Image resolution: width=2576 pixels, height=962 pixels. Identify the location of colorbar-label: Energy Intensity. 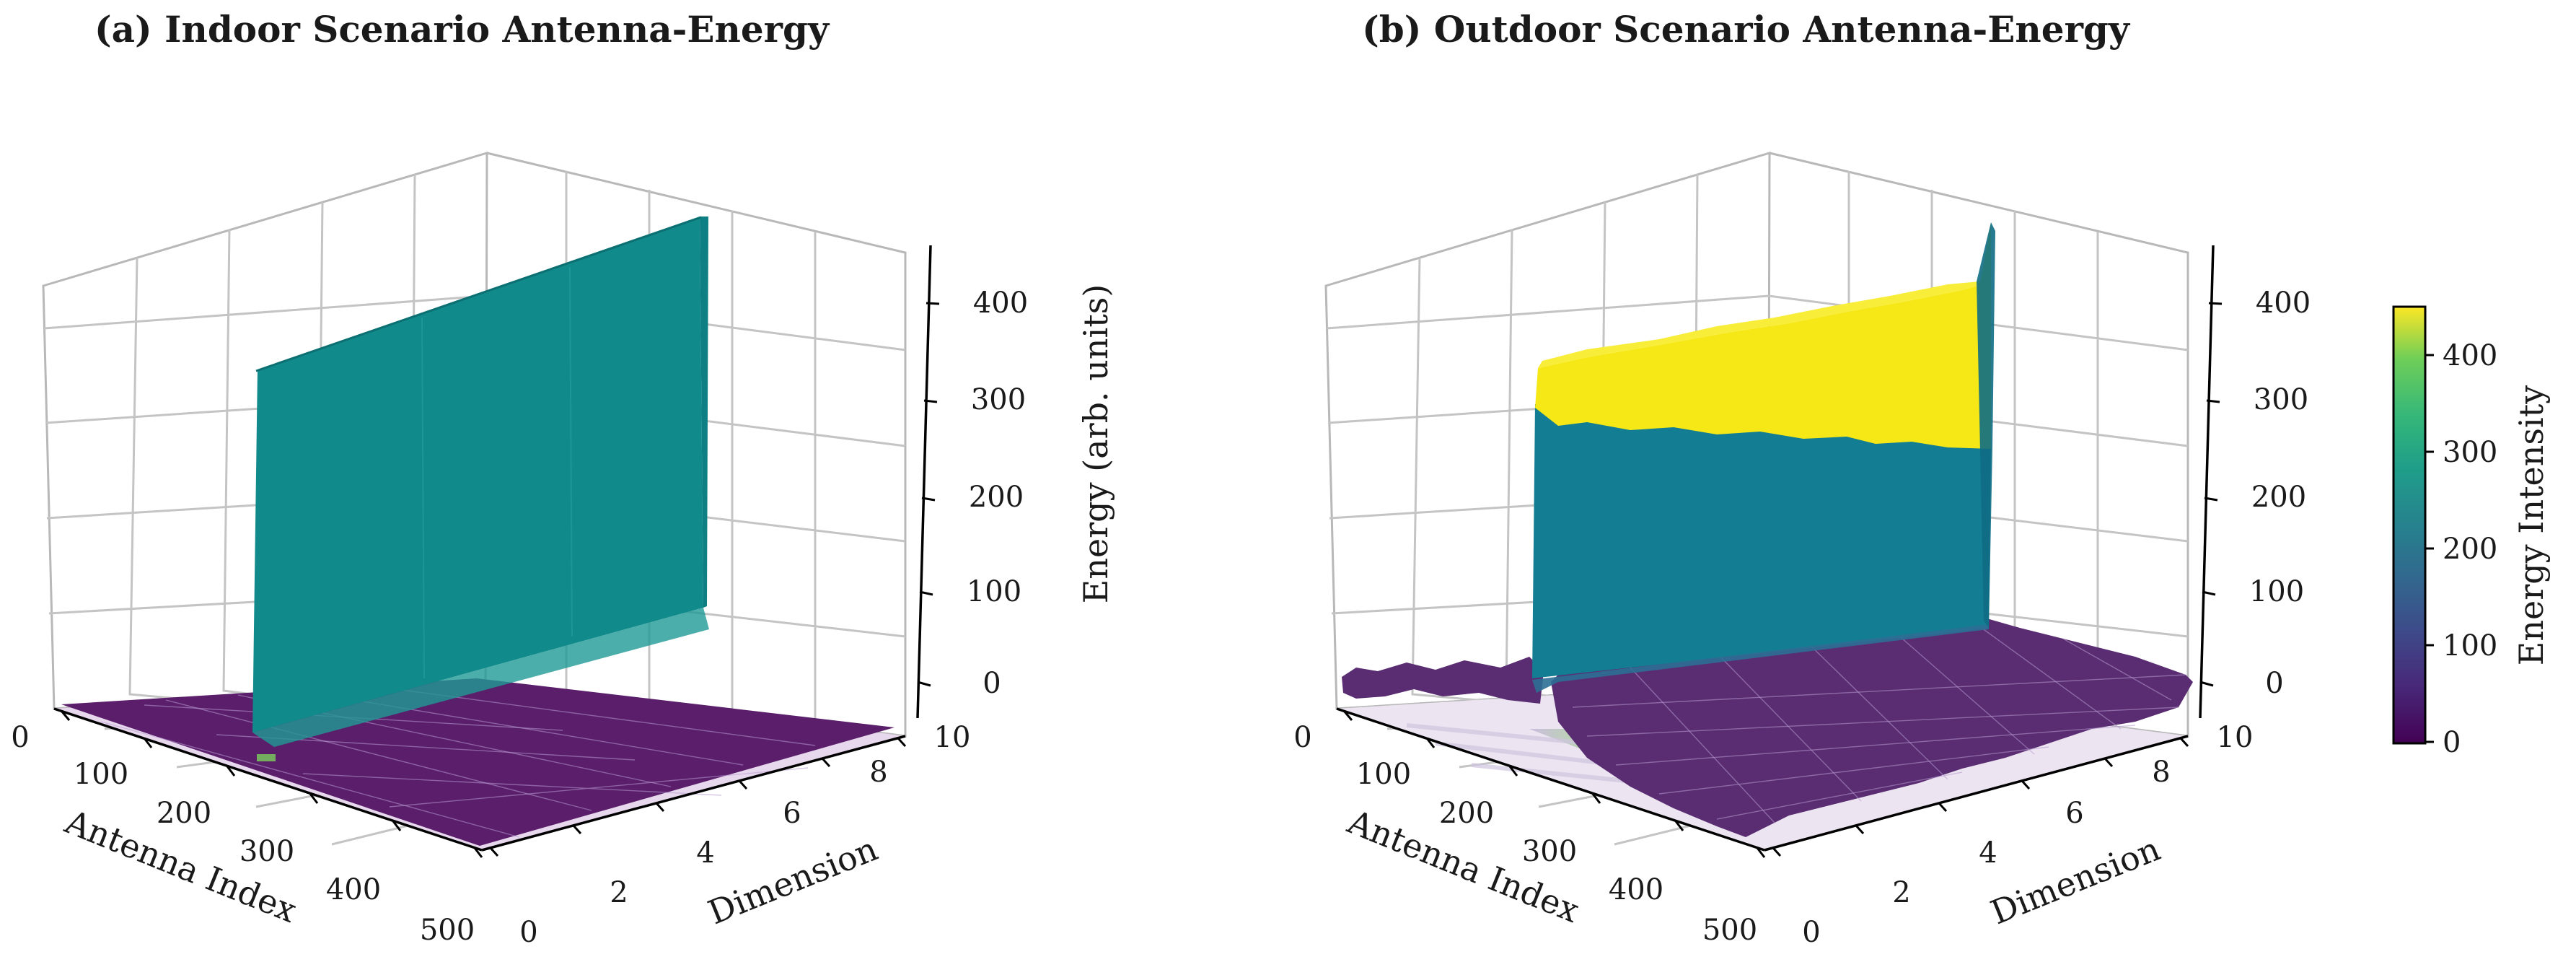
(2531, 525).